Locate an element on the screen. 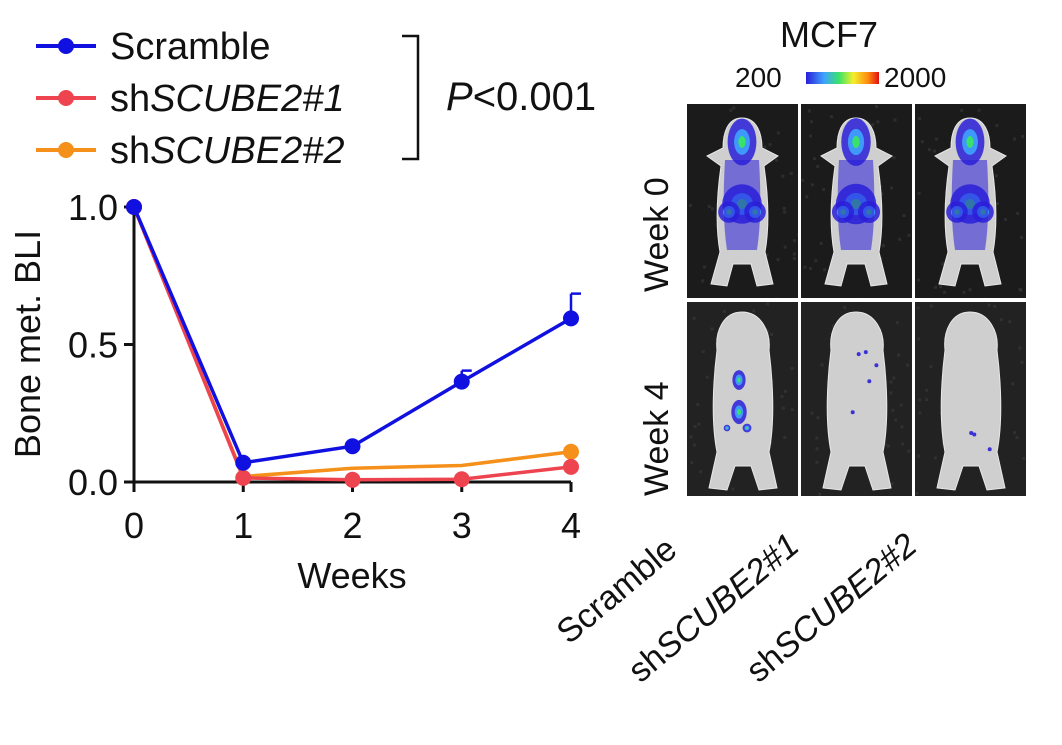  x-tick-label: 4 is located at coordinates (571, 525).